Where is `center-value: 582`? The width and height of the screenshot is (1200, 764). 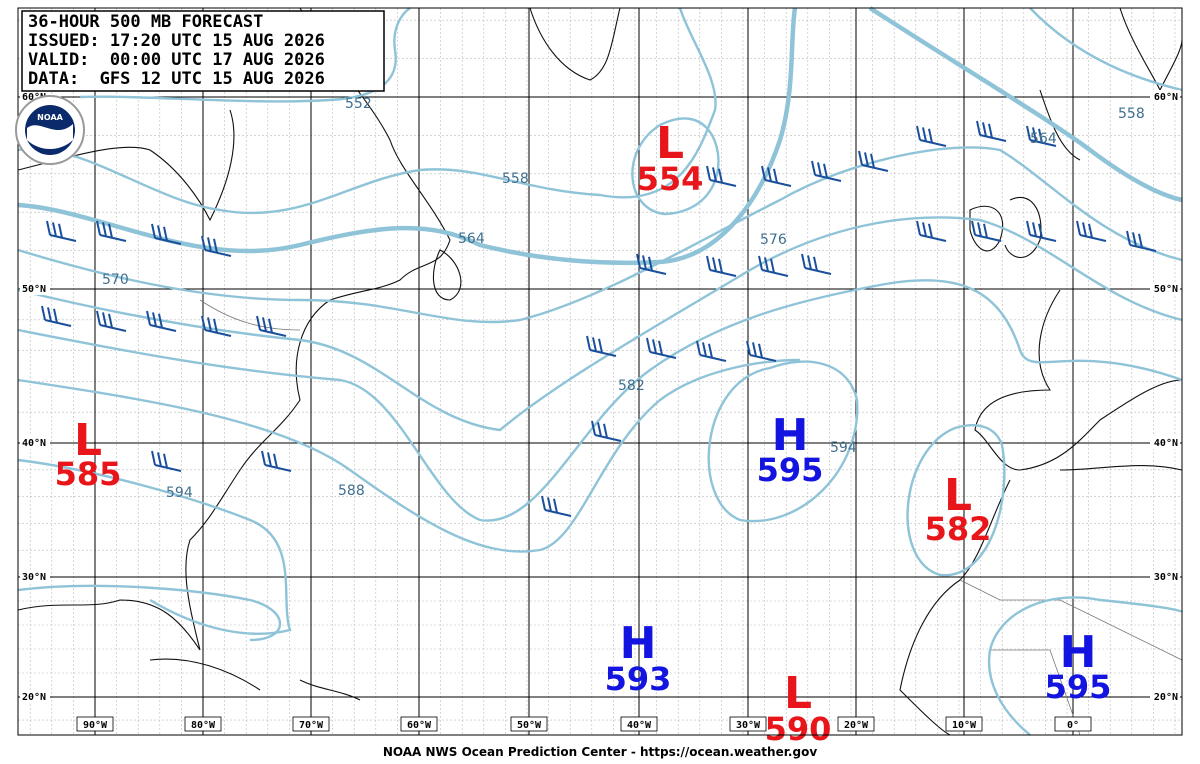 center-value: 582 is located at coordinates (958, 529).